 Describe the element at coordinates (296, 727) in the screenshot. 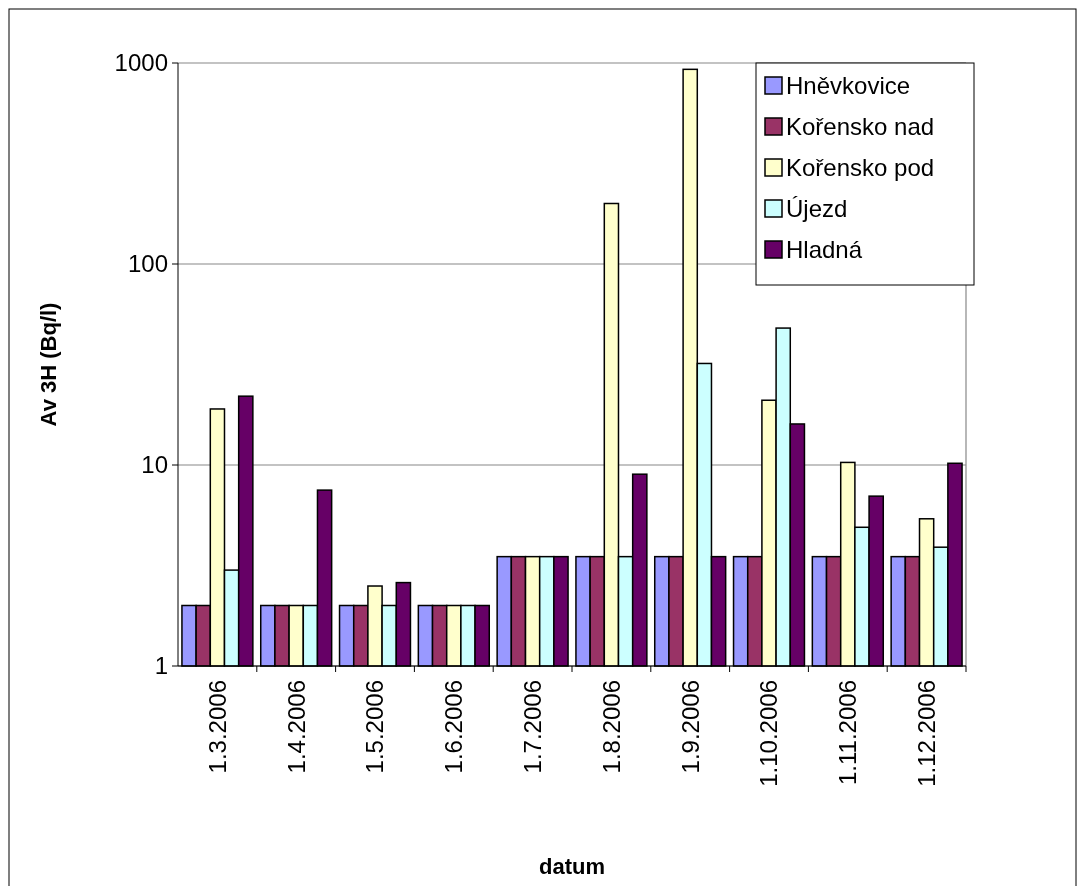

I see `x-tick-label: 1.4.2006` at that location.